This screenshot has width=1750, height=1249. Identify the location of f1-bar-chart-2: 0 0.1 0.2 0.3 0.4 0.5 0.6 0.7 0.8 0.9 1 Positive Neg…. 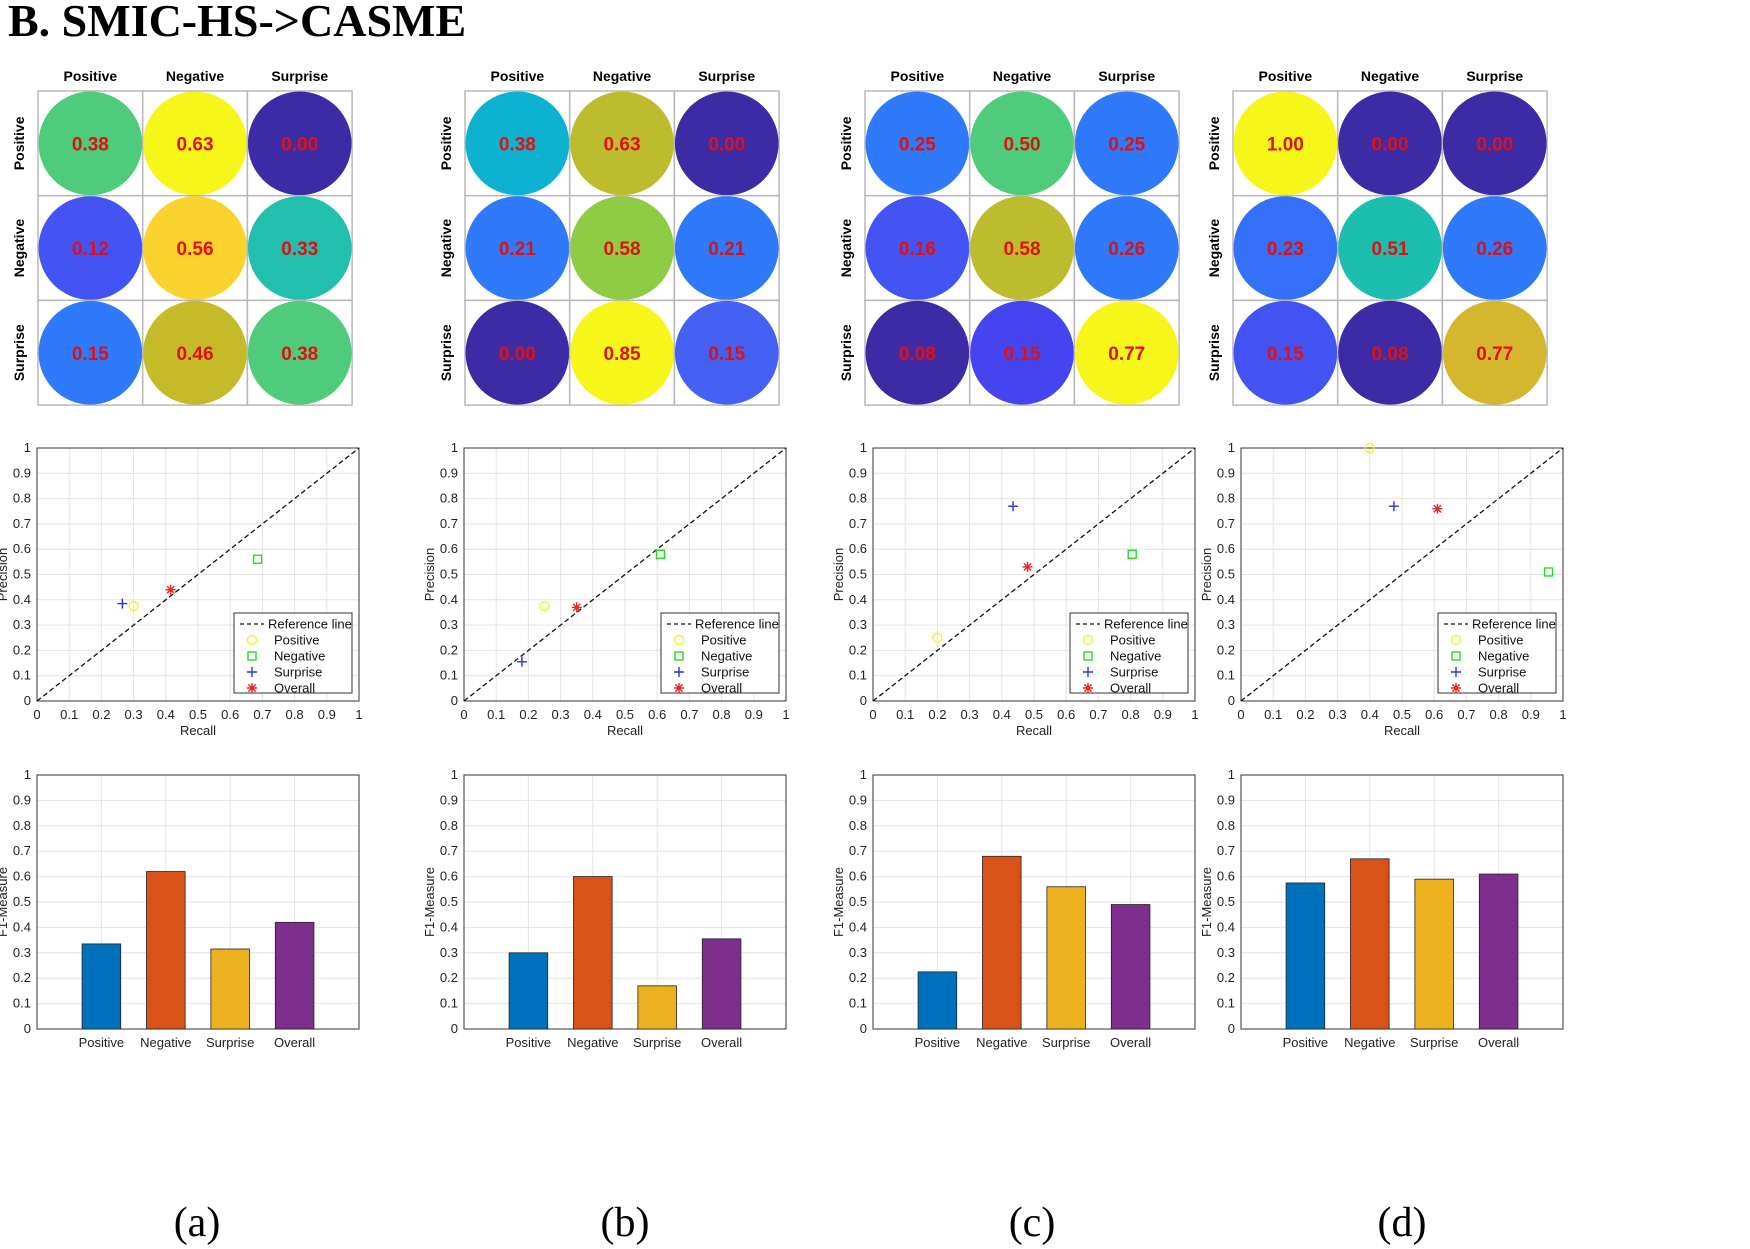
(604, 908).